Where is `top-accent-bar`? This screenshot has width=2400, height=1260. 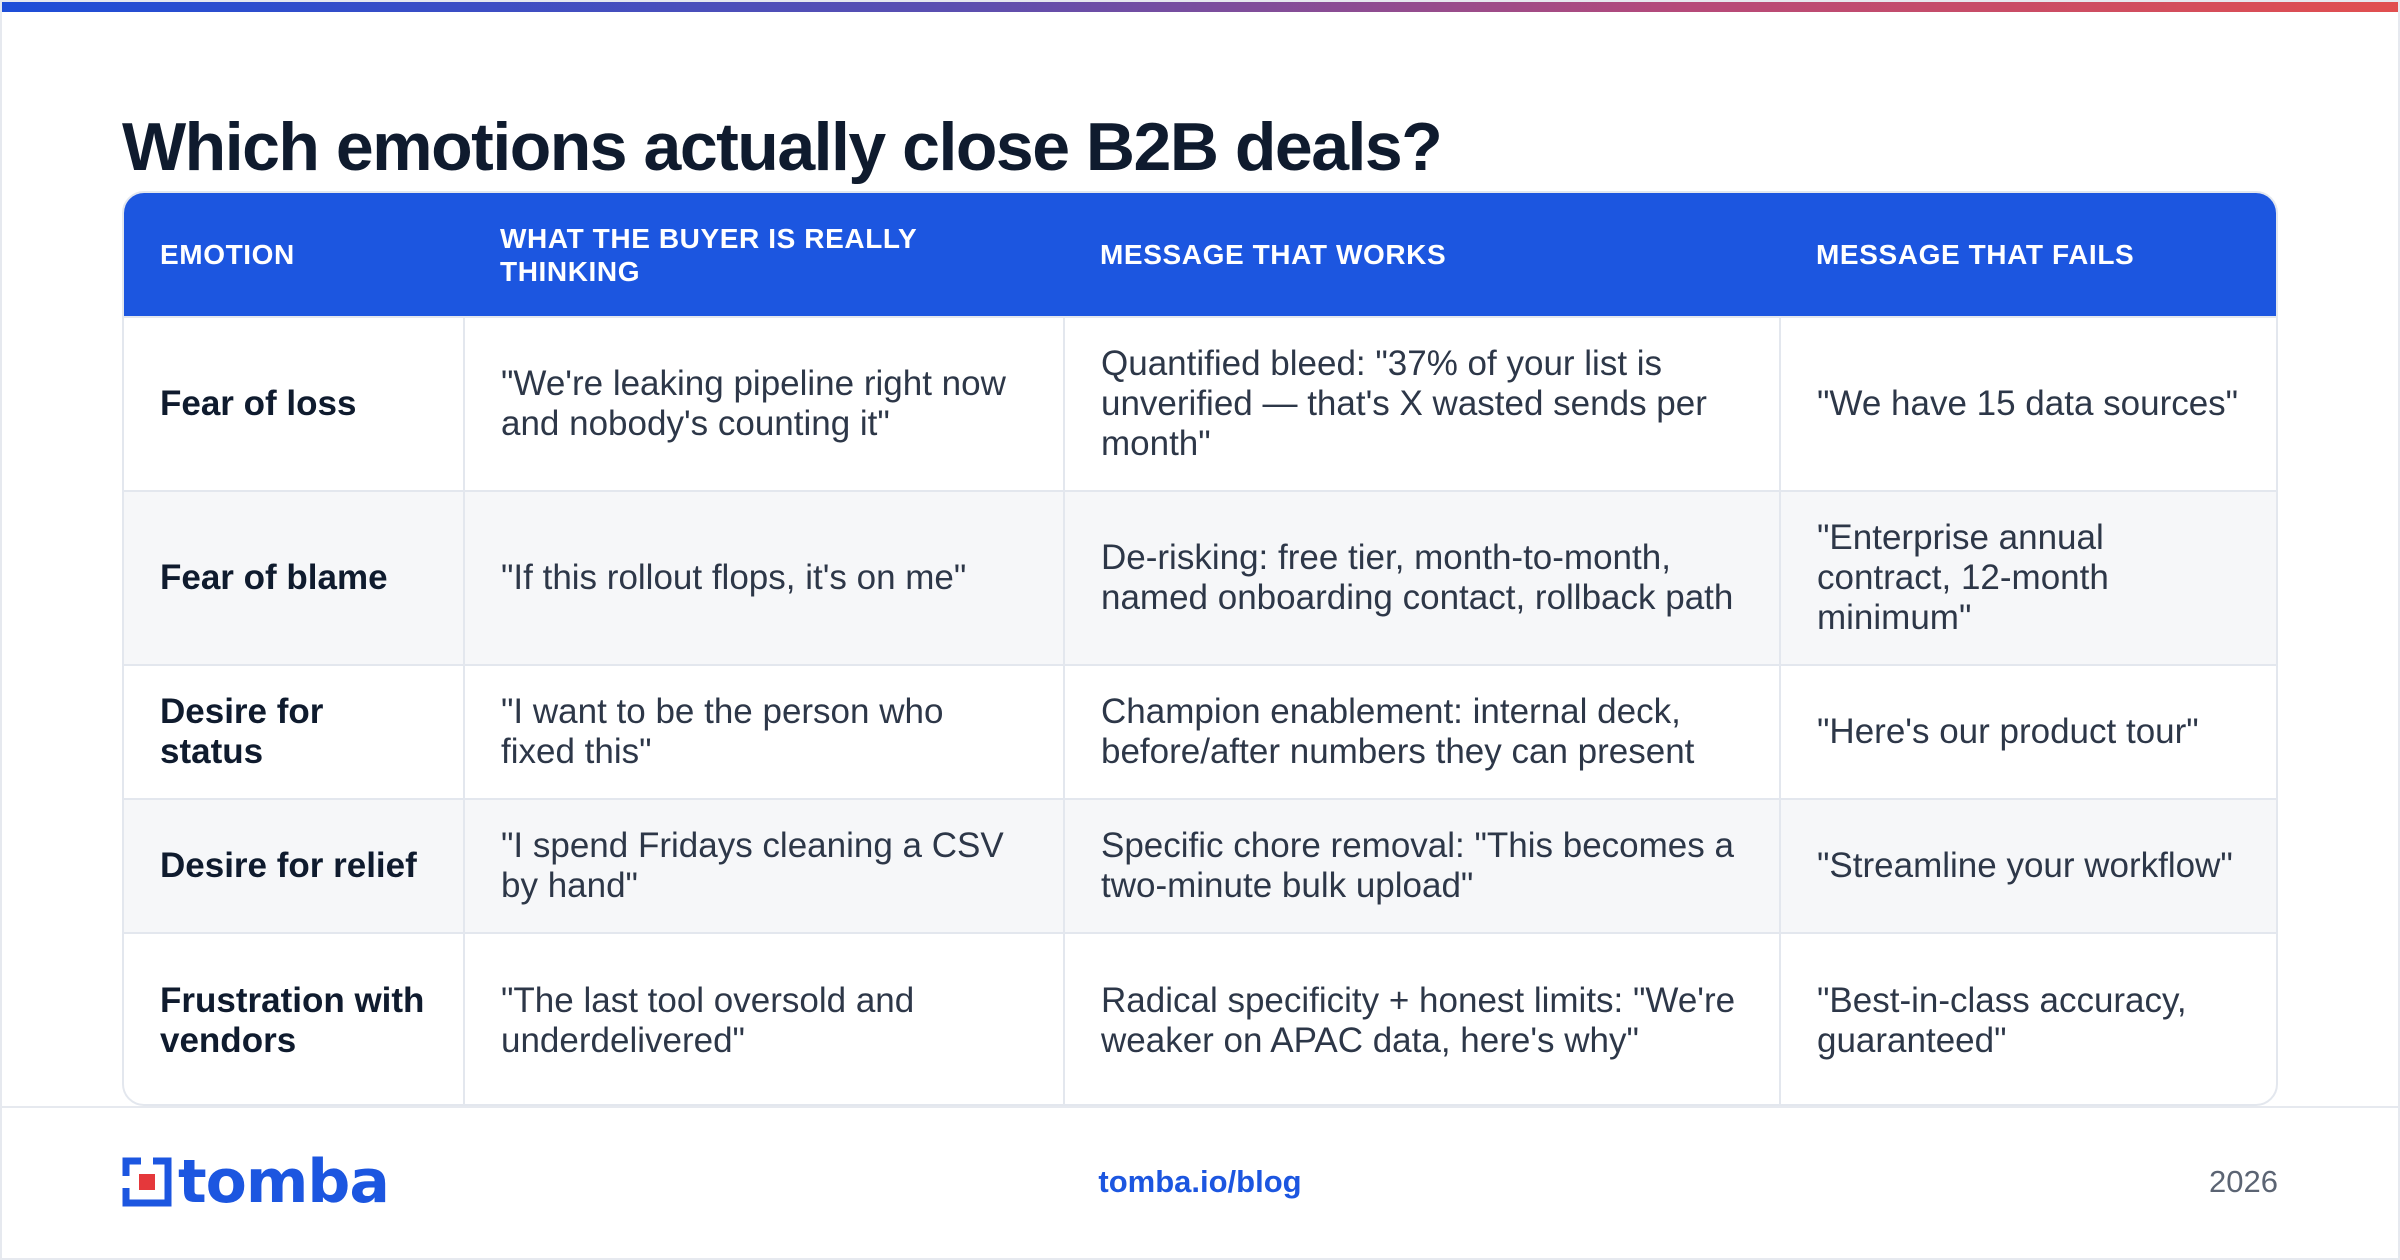 top-accent-bar is located at coordinates (1200, 6).